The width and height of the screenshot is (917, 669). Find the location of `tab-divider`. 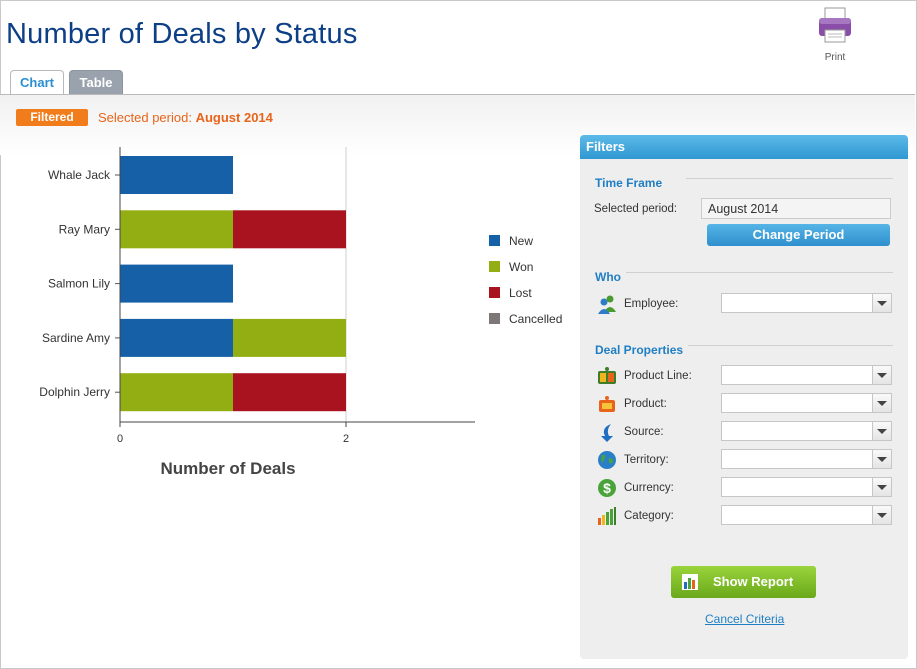

tab-divider is located at coordinates (457, 94).